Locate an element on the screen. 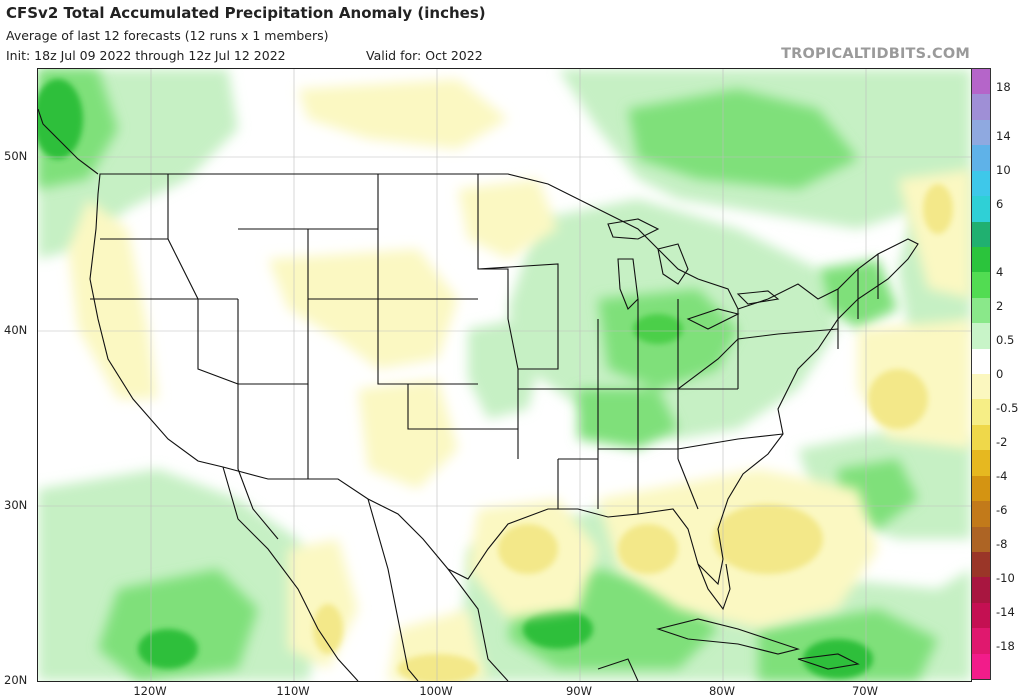  colorbar-label: -14 is located at coordinates (1005, 612).